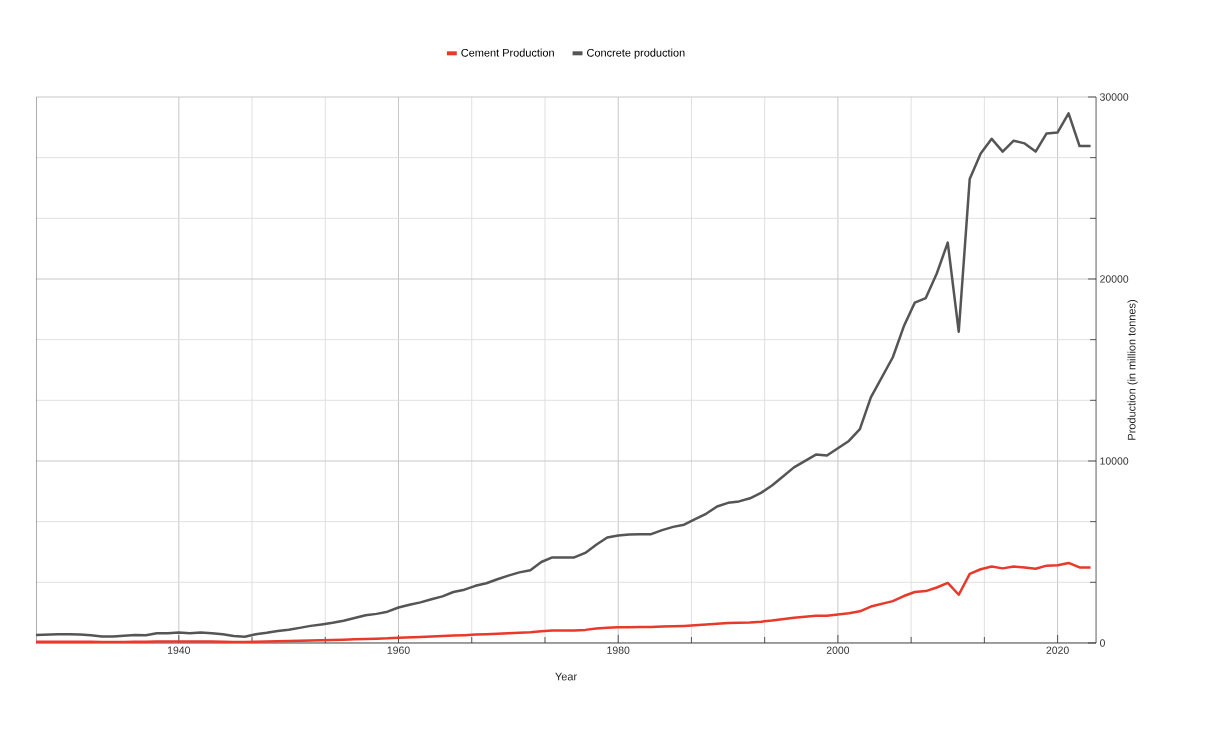  Describe the element at coordinates (618, 650) in the screenshot. I see `x-tick-label: 1980` at that location.